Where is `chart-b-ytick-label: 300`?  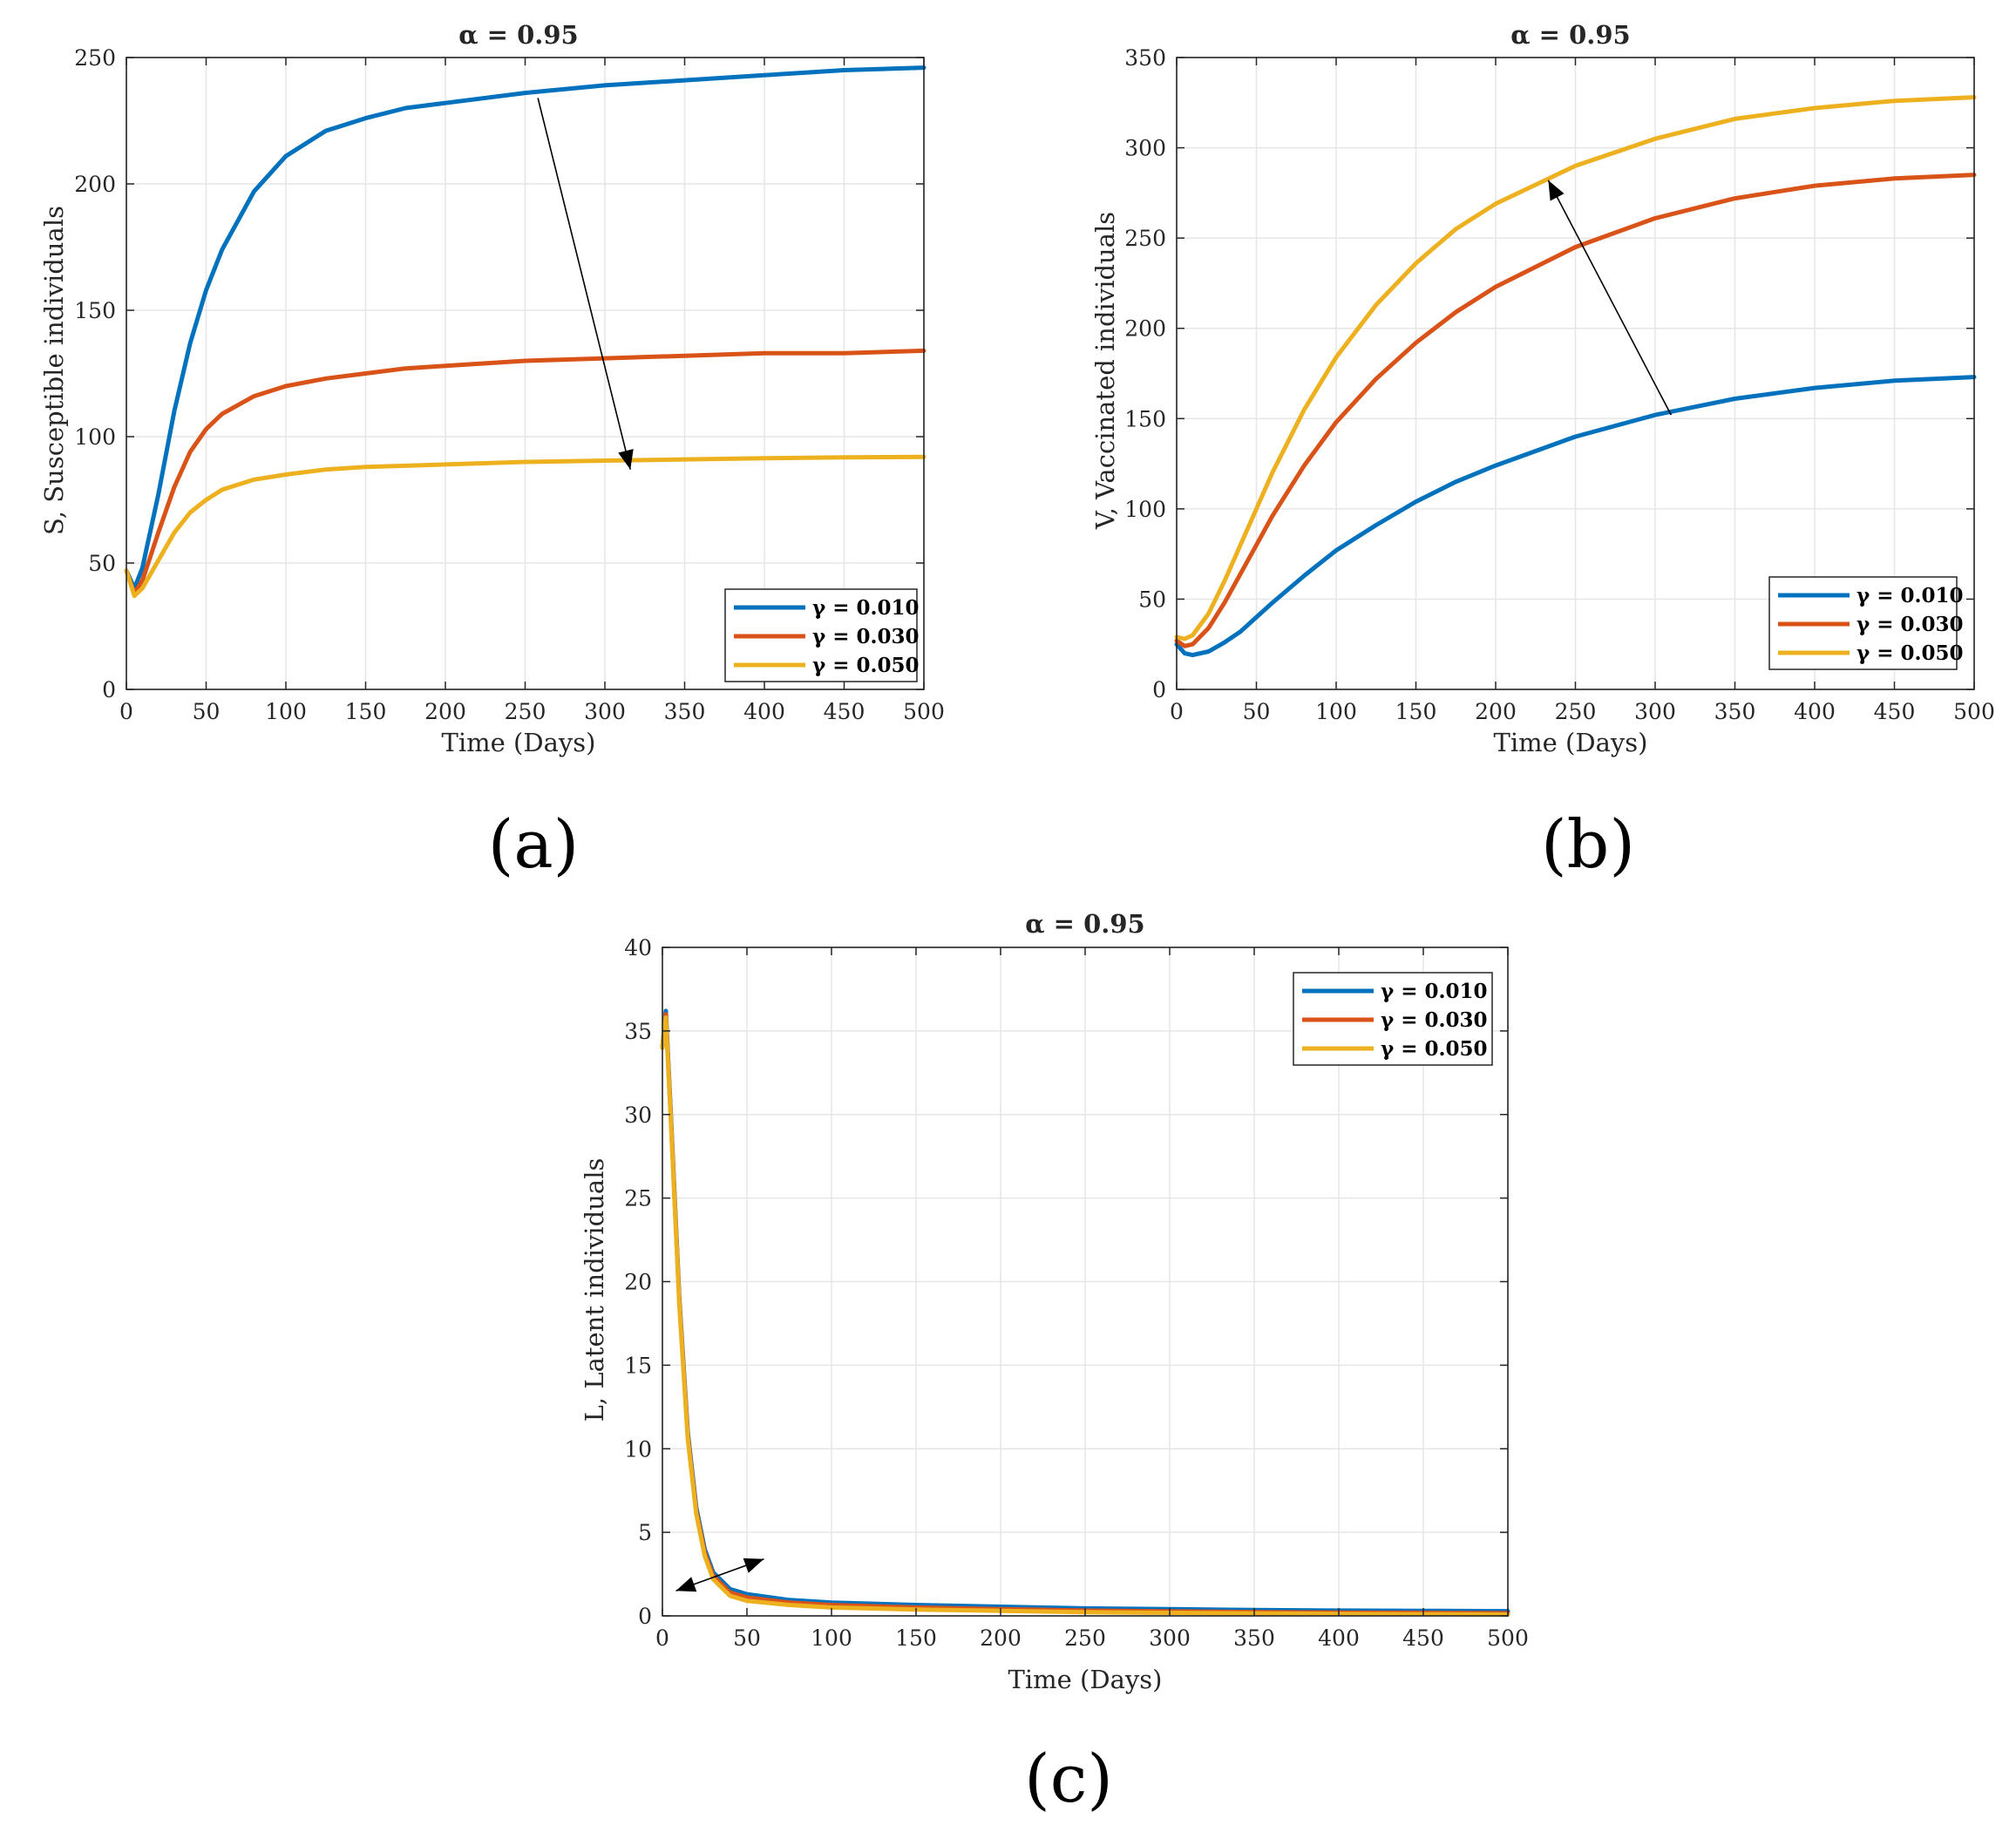 chart-b-ytick-label: 300 is located at coordinates (1145, 148).